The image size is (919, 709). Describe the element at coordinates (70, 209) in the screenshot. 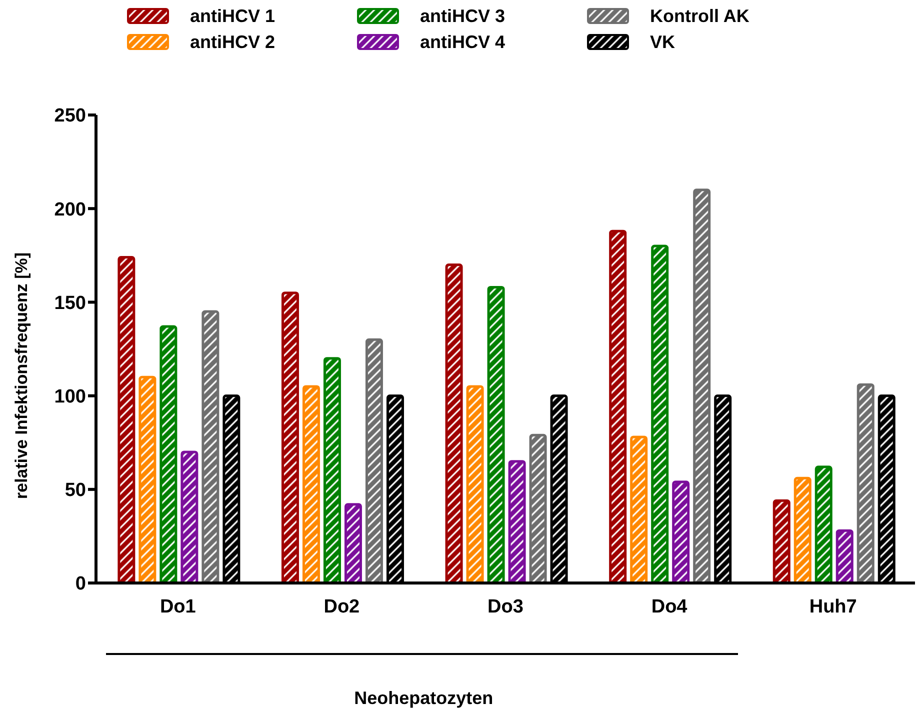

I see `y-tick-label: 200` at that location.